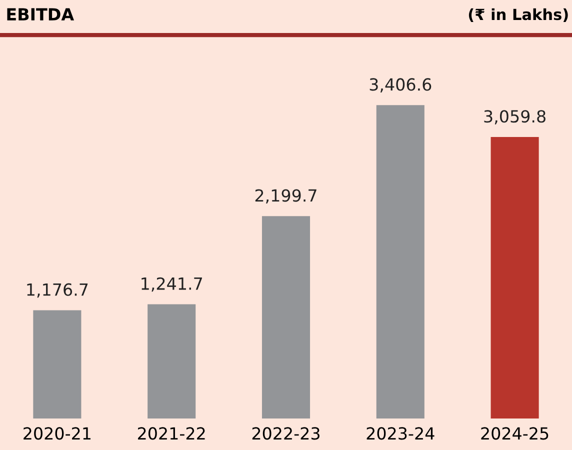 Image resolution: width=572 pixels, height=450 pixels. What do you see at coordinates (518, 15) in the screenshot?
I see `text: (₹ in Lakhs)` at bounding box center [518, 15].